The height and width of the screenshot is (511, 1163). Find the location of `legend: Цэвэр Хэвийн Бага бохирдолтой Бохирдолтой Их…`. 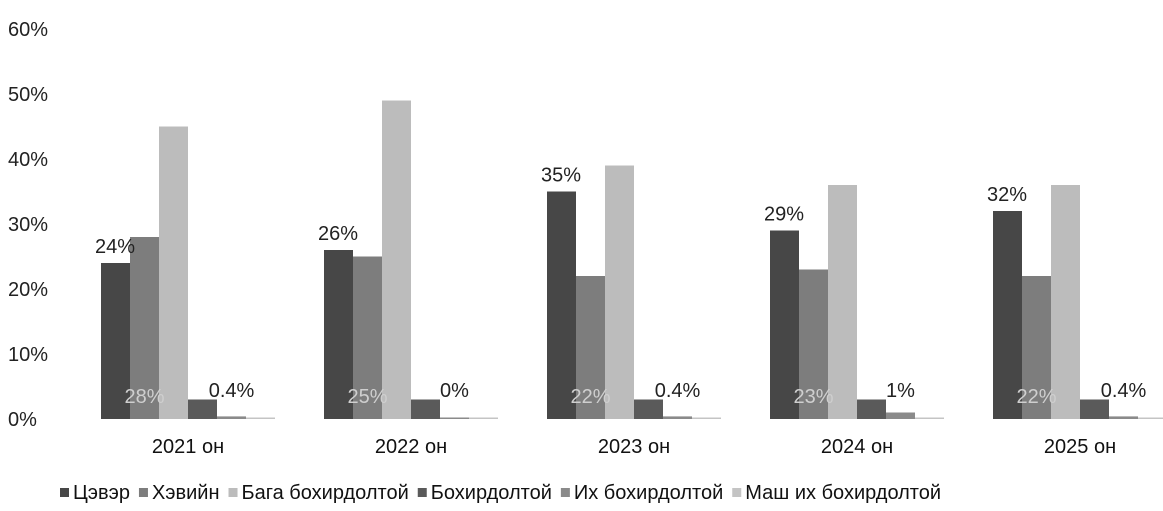

legend: Цэвэр Хэвийн Бага бохирдолтой Бохирдолтой Их… is located at coordinates (500, 493).